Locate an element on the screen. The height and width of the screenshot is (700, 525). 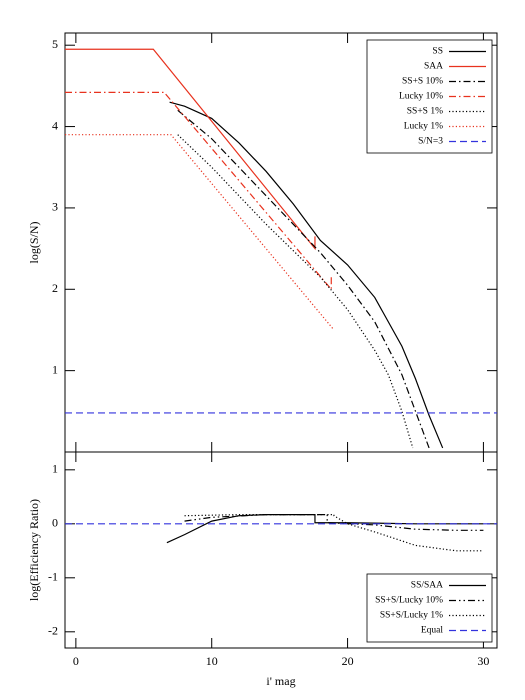
legend-label: SS+S 1% is located at coordinates (425, 112).